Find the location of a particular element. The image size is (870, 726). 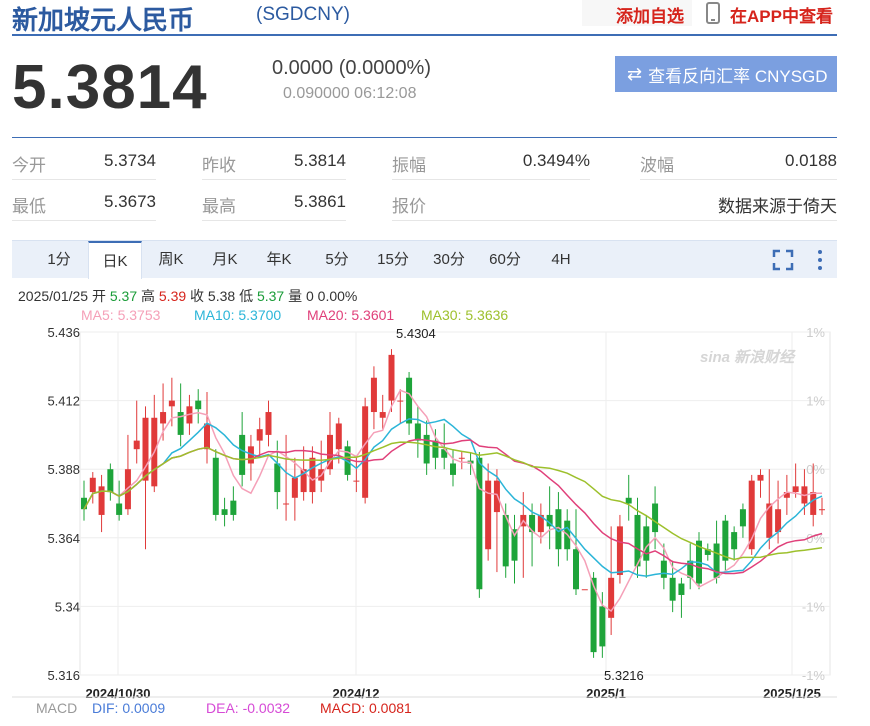

stat-amplitude: 振幅 0.3494% is located at coordinates (491, 160).